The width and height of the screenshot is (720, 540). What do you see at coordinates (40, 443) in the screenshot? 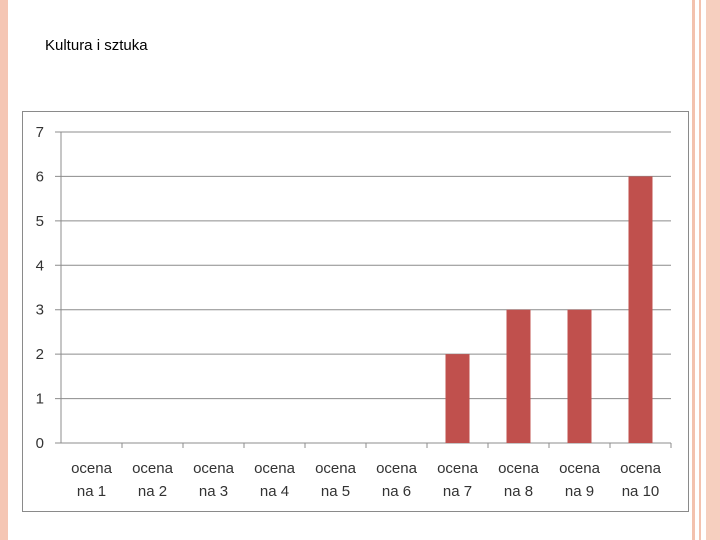
I see `y-tick-label-0: 0` at bounding box center [40, 443].